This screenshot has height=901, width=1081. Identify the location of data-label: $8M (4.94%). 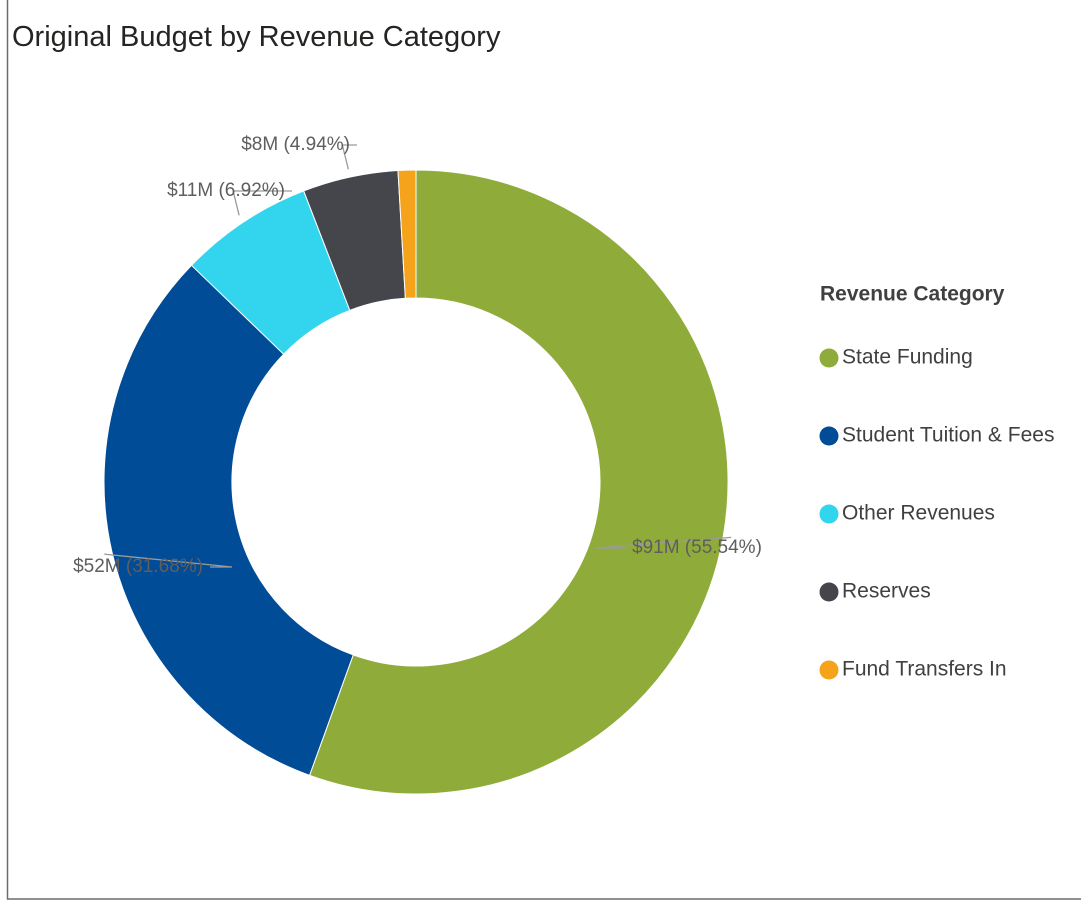
(295, 144).